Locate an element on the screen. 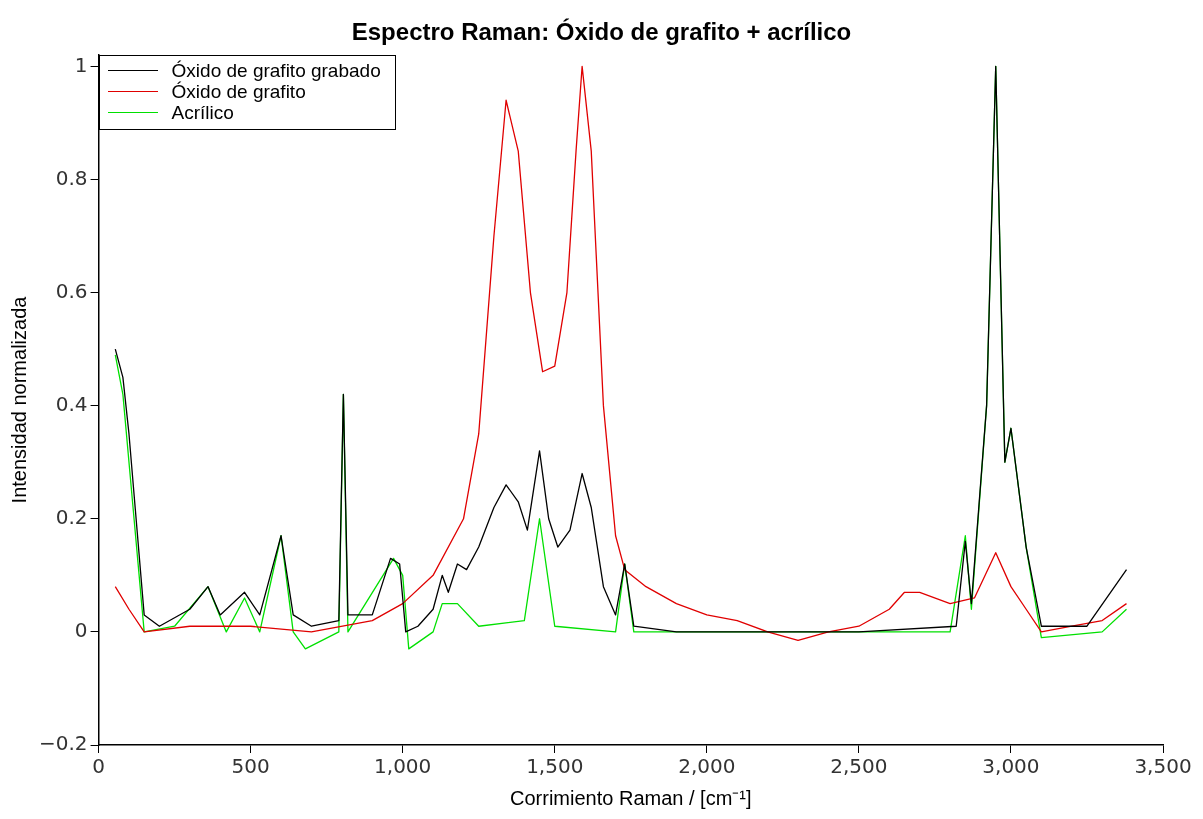 The image size is (1203, 819). x-tick-label: 1,500 is located at coordinates (555, 766).